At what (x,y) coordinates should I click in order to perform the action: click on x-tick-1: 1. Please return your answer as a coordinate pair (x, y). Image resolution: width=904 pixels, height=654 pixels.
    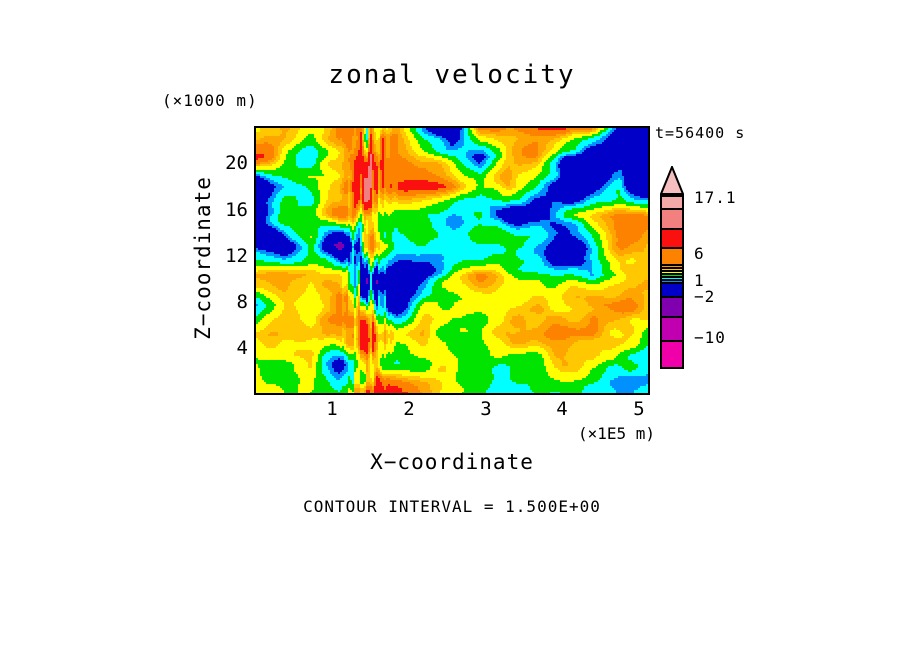
    Looking at the image, I should click on (332, 409).